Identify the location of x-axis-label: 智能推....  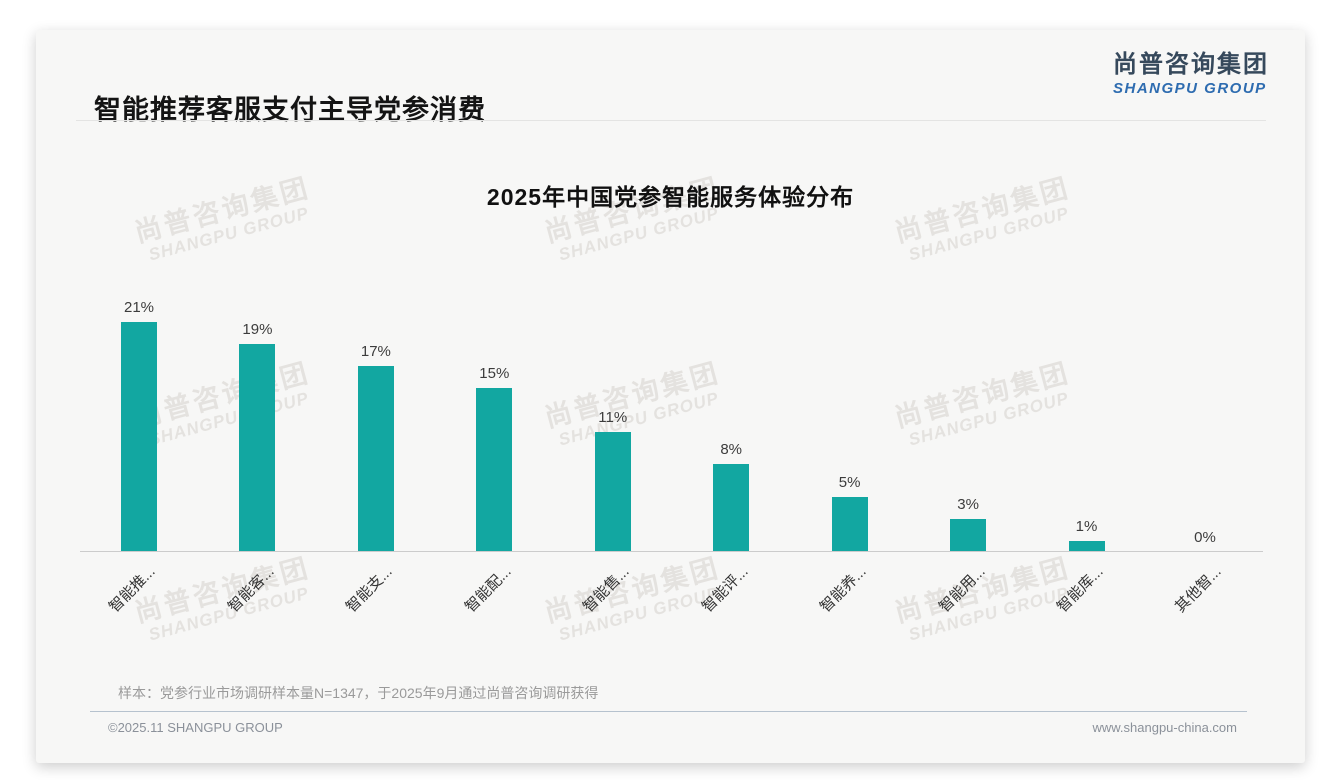
(133, 589).